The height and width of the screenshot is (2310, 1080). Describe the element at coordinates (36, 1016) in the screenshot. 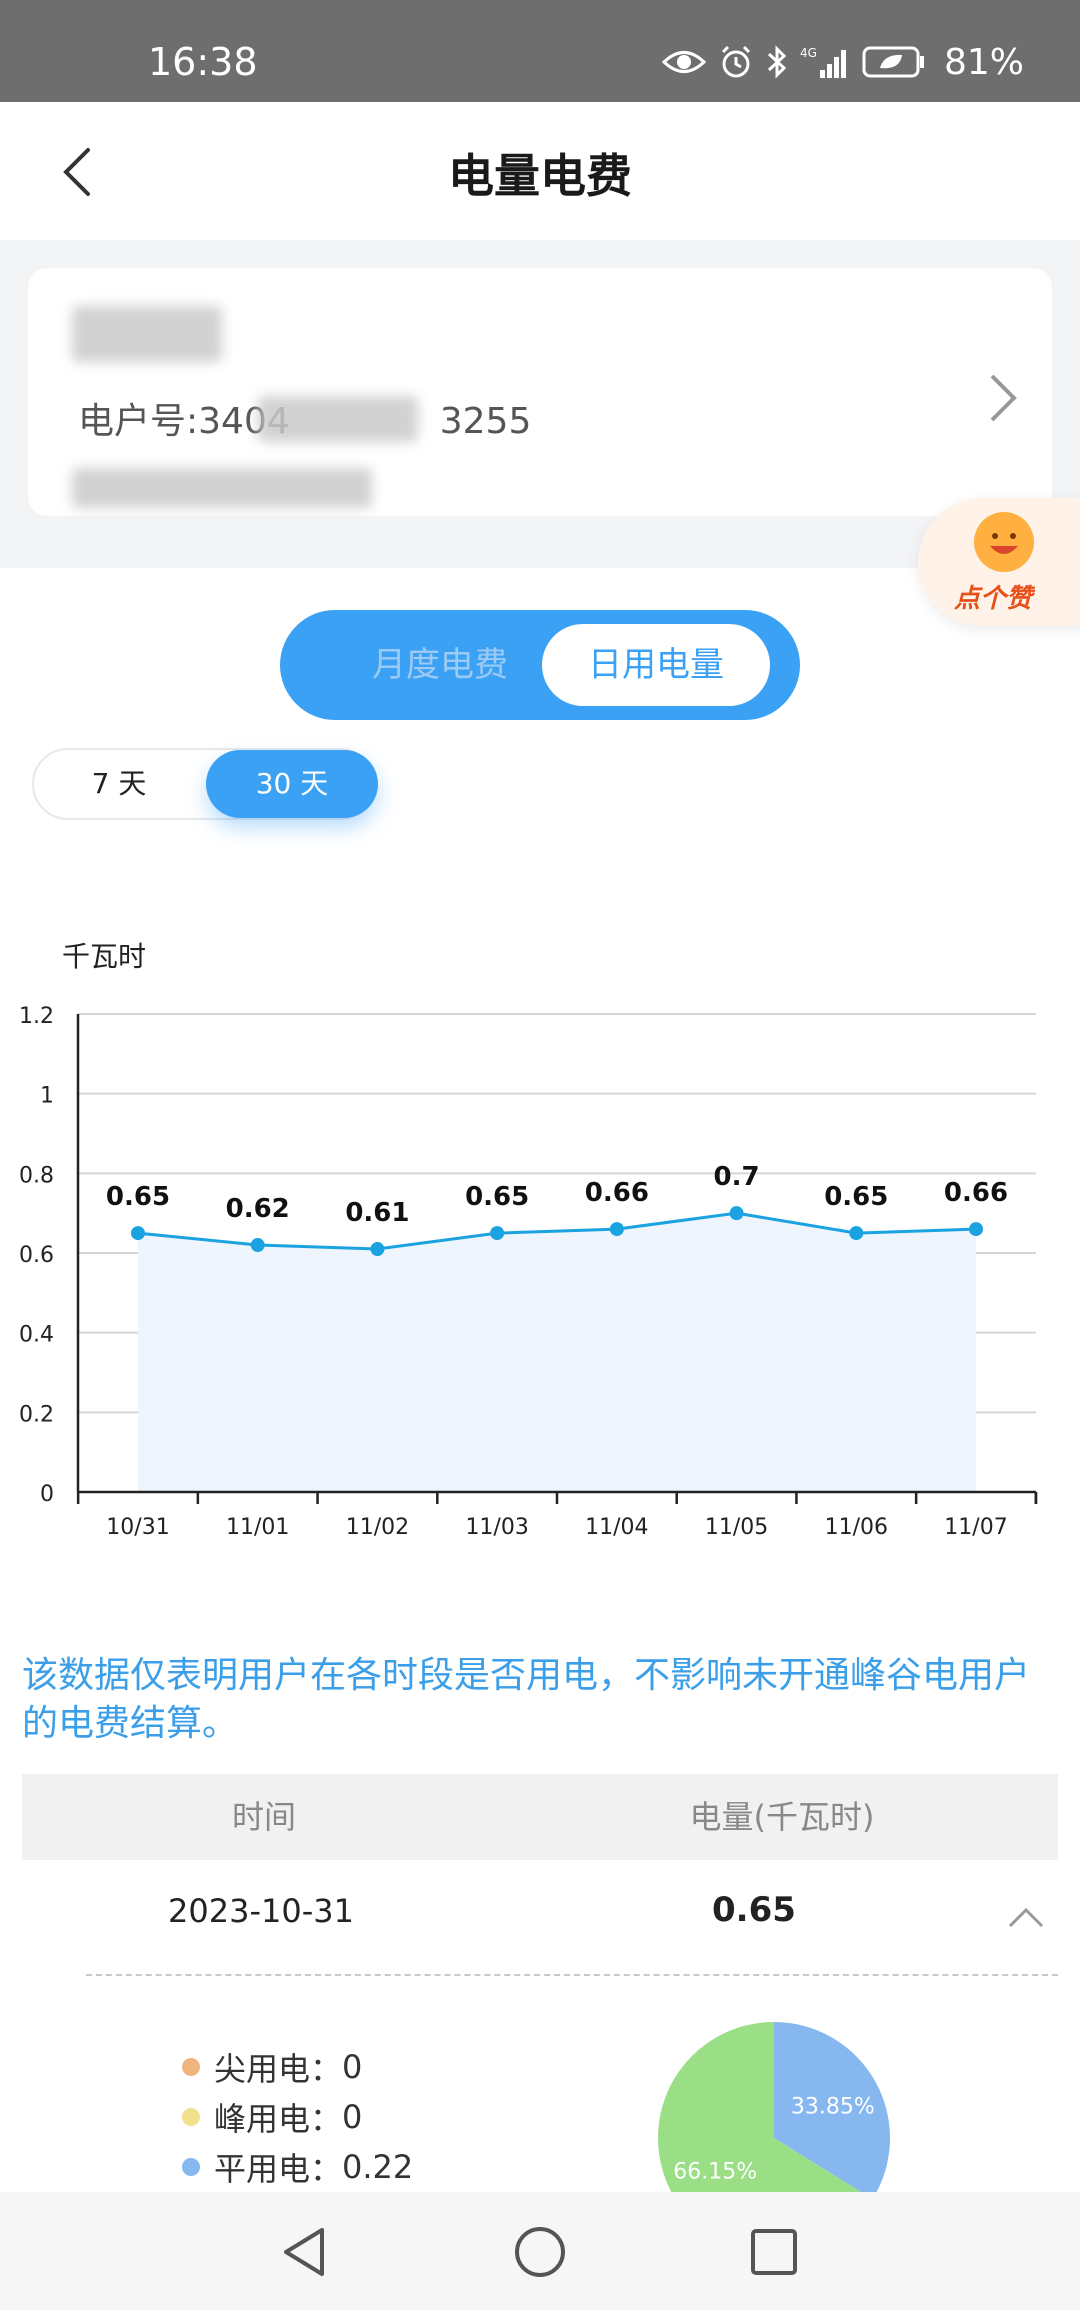

I see `y-tick-label: 1.2` at that location.